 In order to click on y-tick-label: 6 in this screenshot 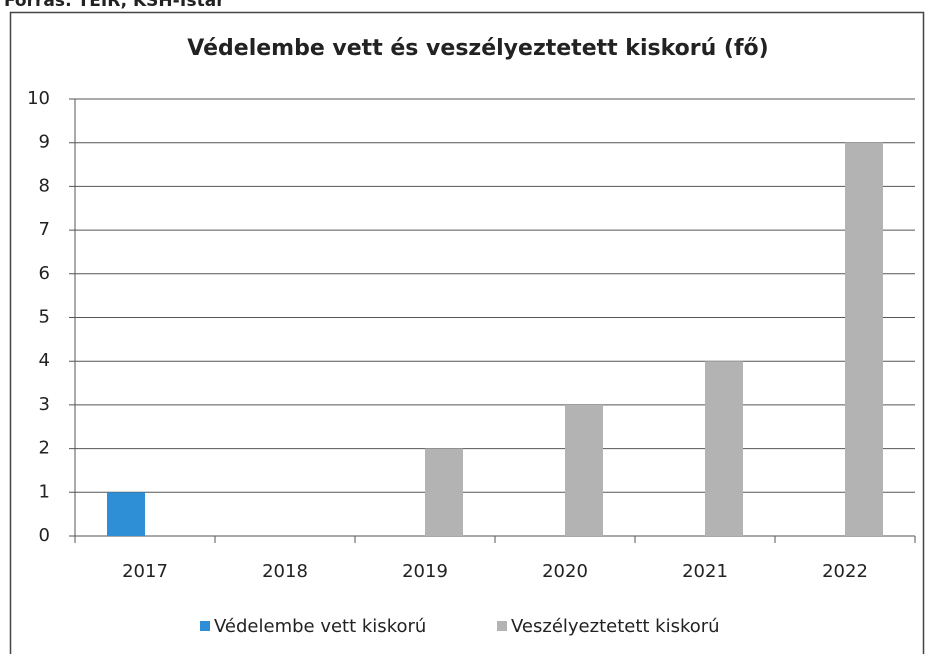, I will do `click(44, 273)`.